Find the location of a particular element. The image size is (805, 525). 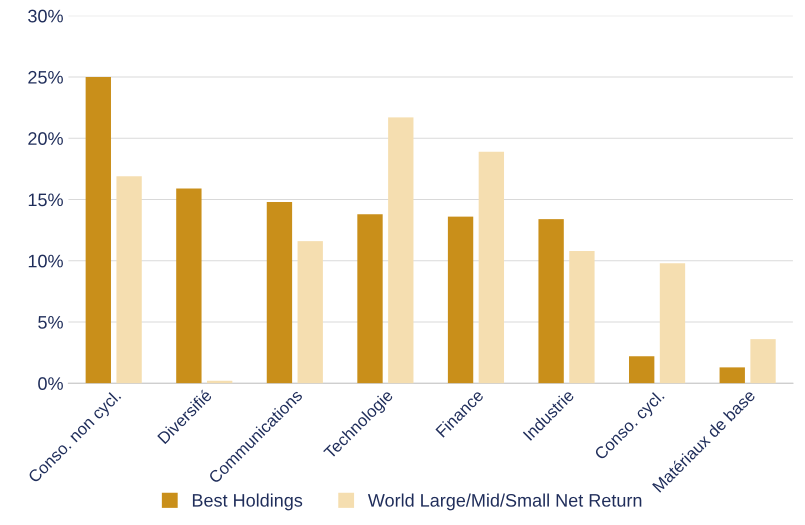

y-tick-label: 25% is located at coordinates (45, 77).